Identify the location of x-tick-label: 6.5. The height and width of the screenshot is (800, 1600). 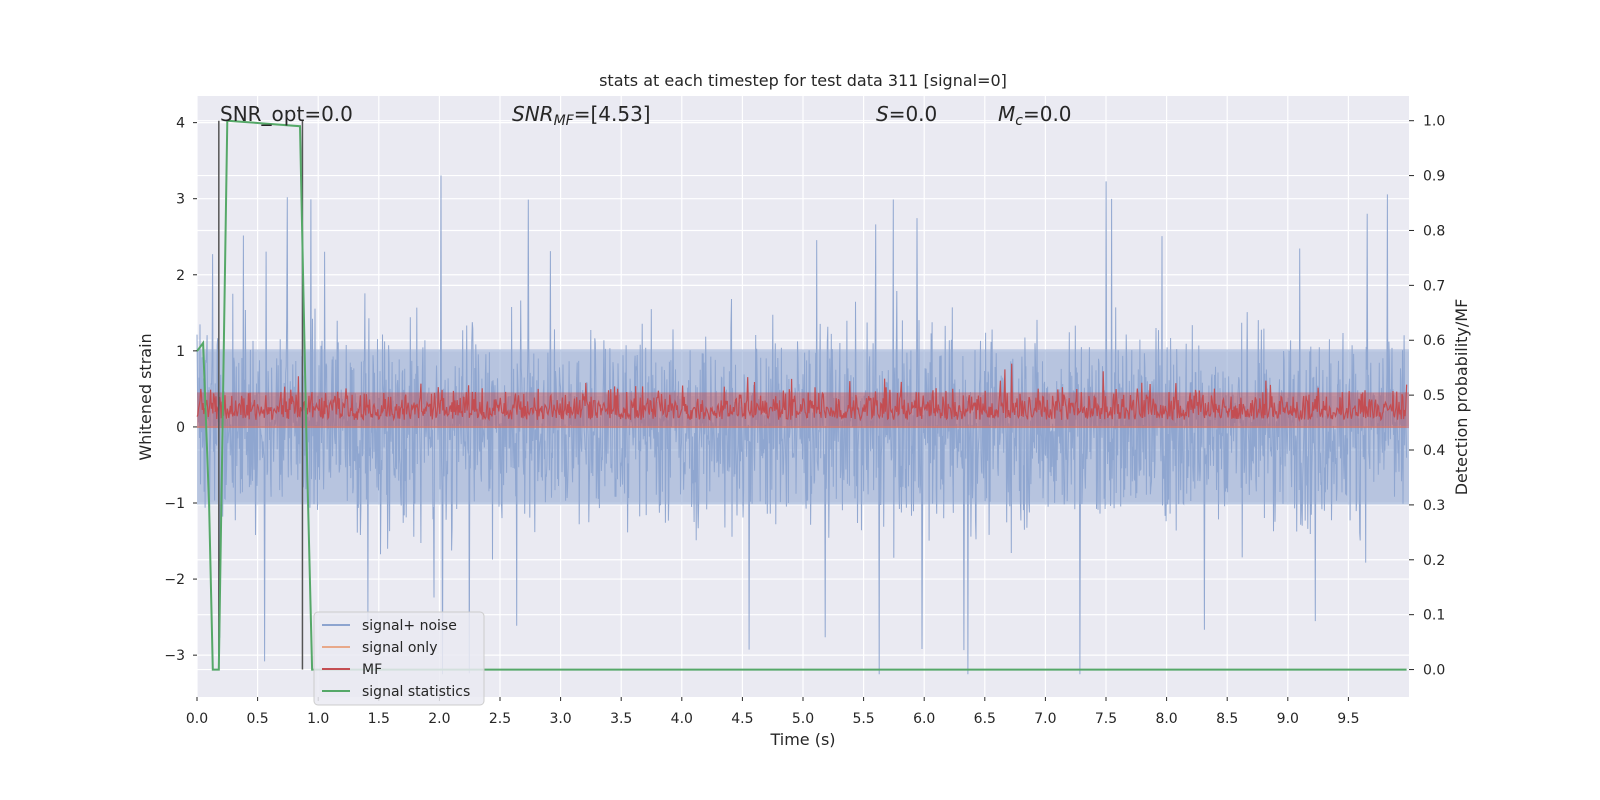
(985, 719).